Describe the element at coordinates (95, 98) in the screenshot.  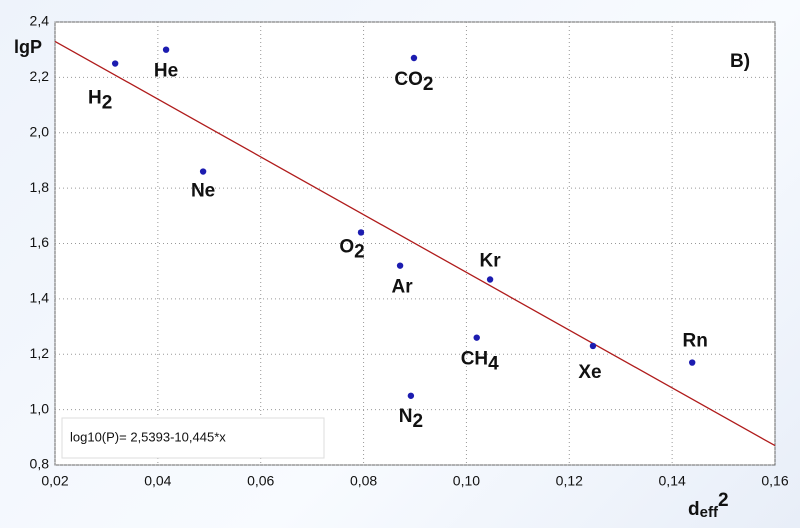
I see `point-label-main: H` at that location.